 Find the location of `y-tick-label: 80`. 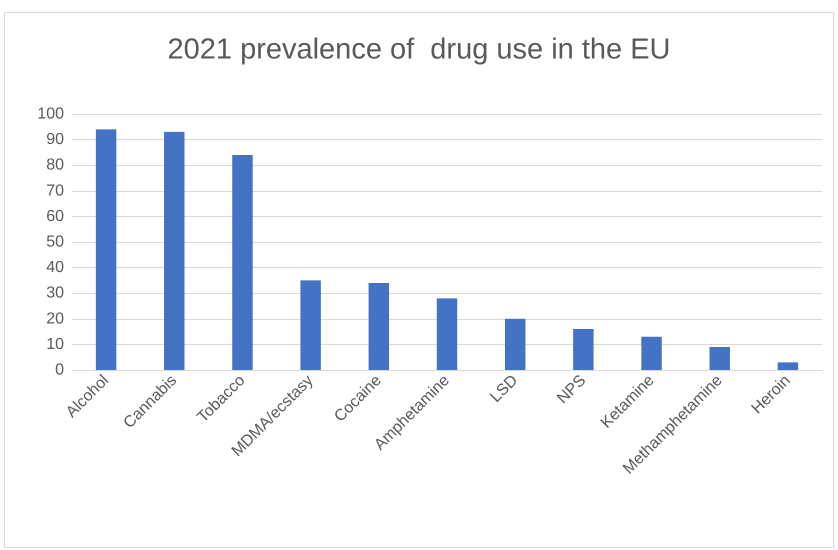

y-tick-label: 80 is located at coordinates (55, 165).